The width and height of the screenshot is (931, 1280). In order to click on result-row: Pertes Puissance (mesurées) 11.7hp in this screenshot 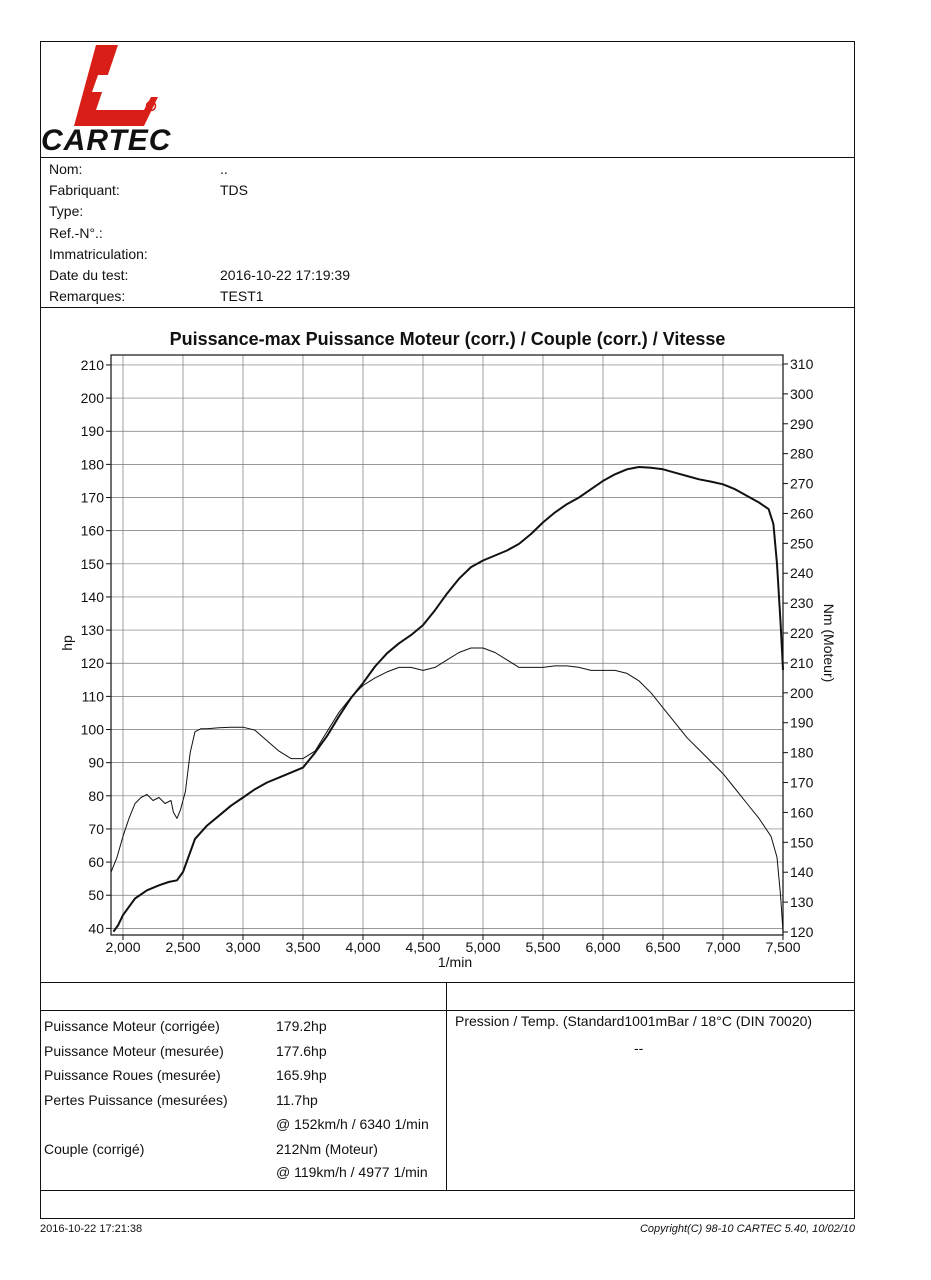, I will do `click(244, 1100)`.